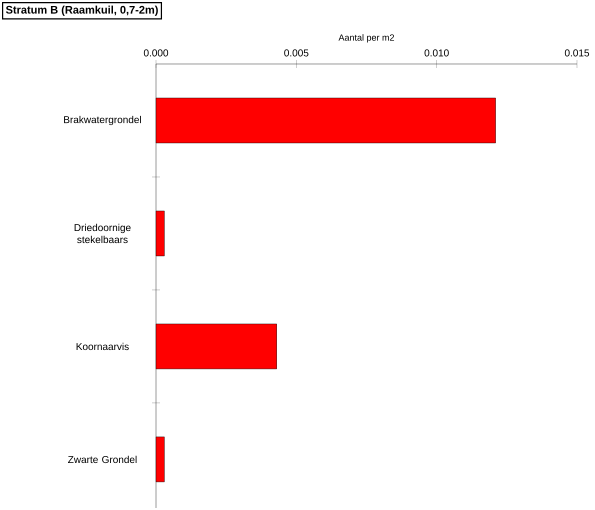 The width and height of the screenshot is (595, 510). I want to click on x-axis-title: Aantal per m2, so click(366, 38).